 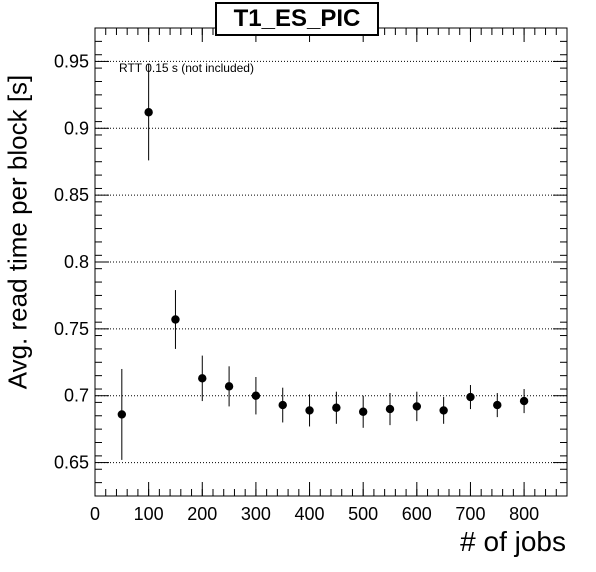 I want to click on x-tick-label: 600, so click(x=417, y=514).